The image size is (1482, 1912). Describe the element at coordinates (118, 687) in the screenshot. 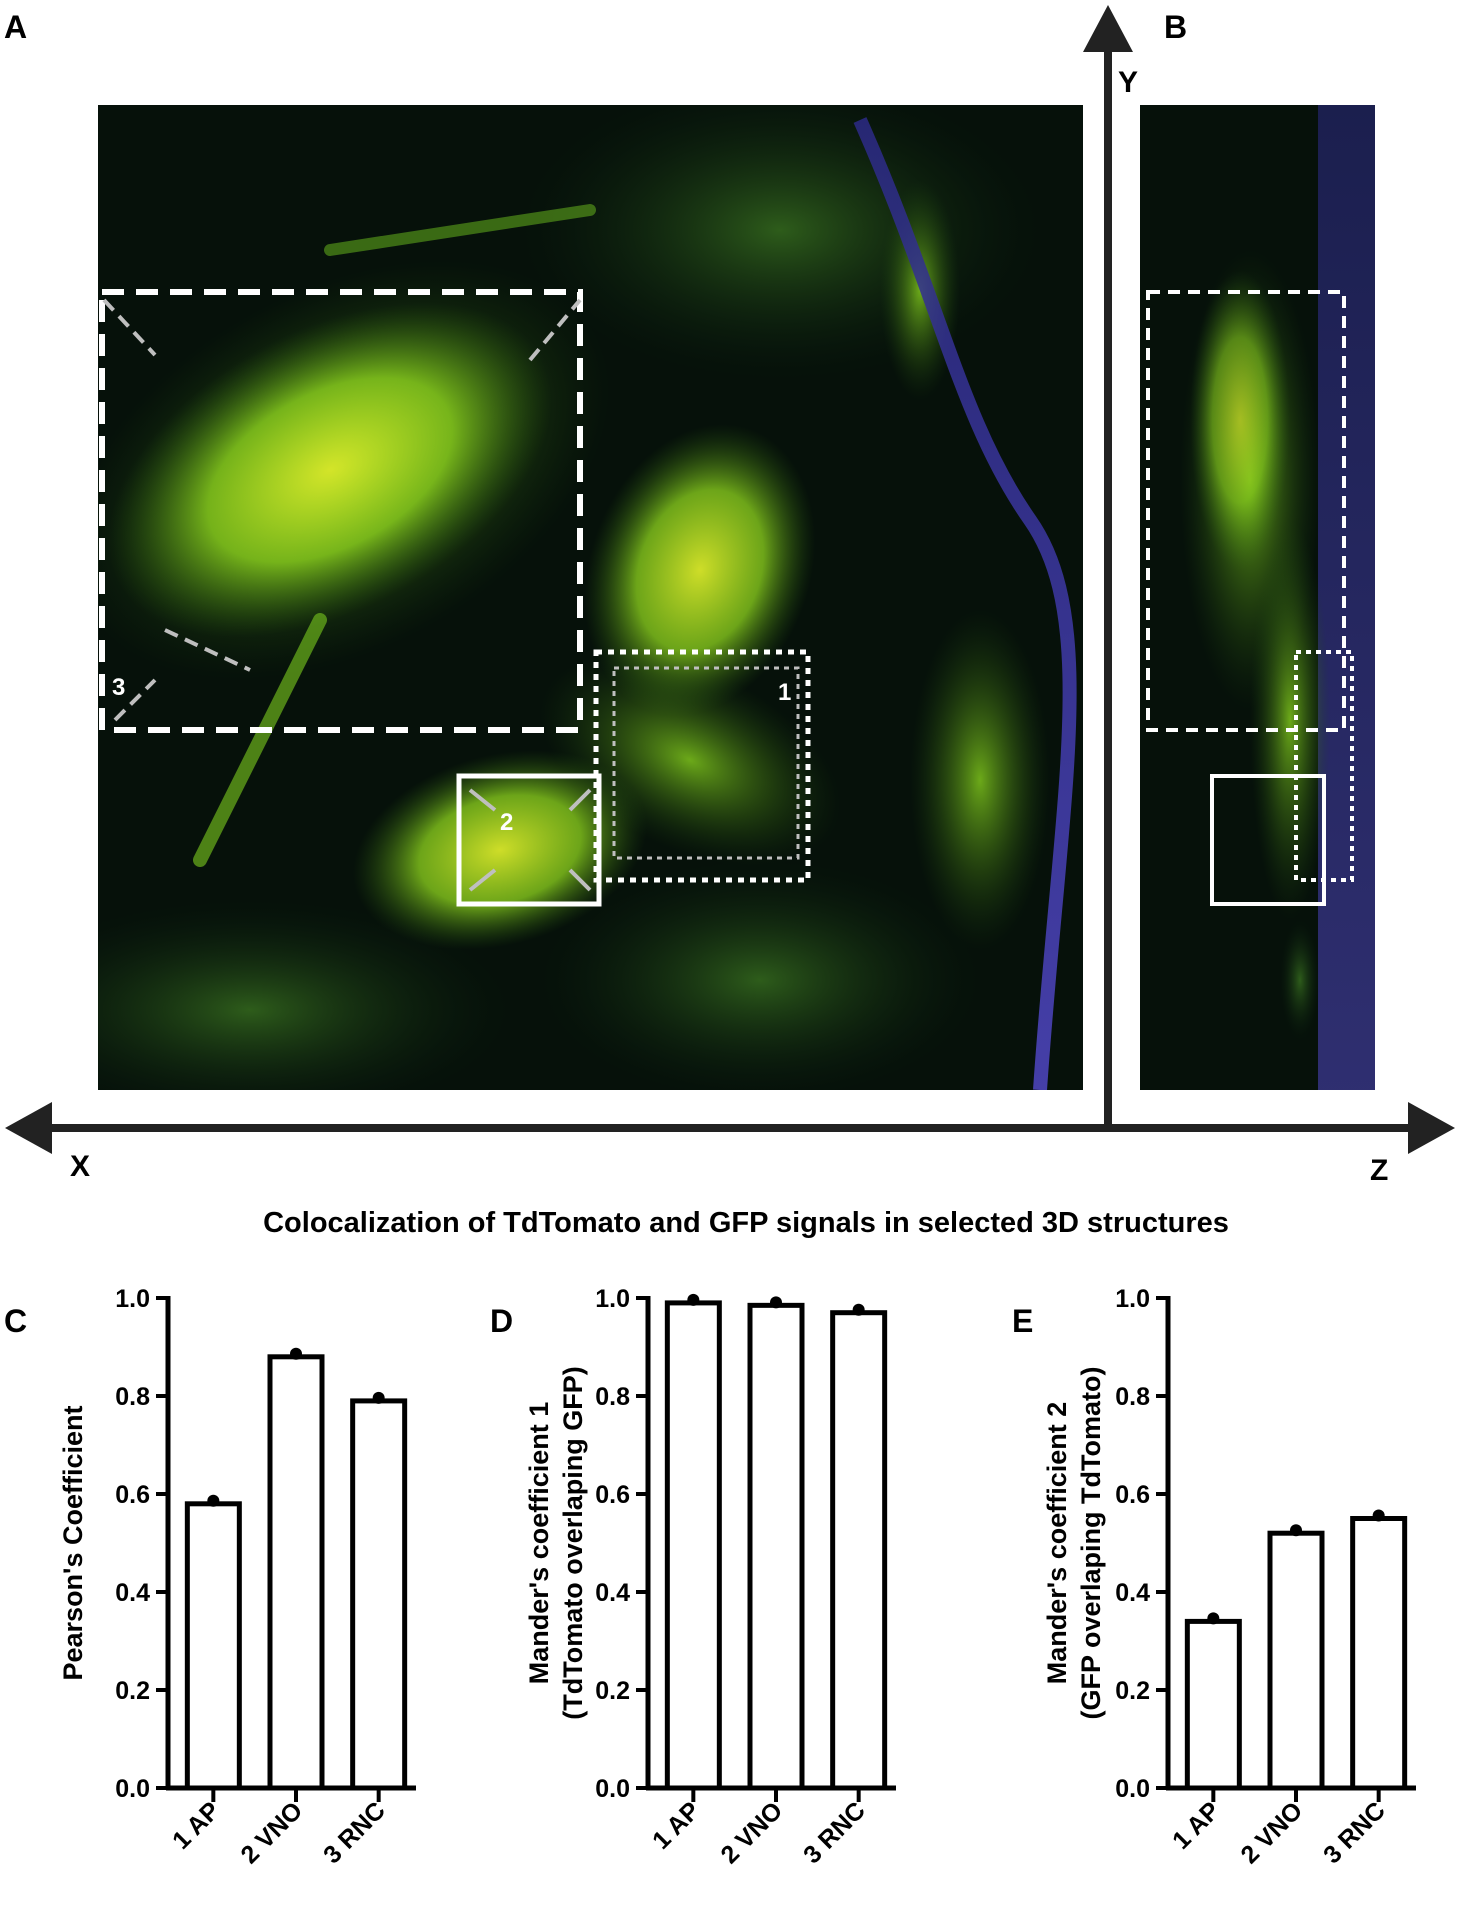

I see `roi-label-3: 3` at that location.